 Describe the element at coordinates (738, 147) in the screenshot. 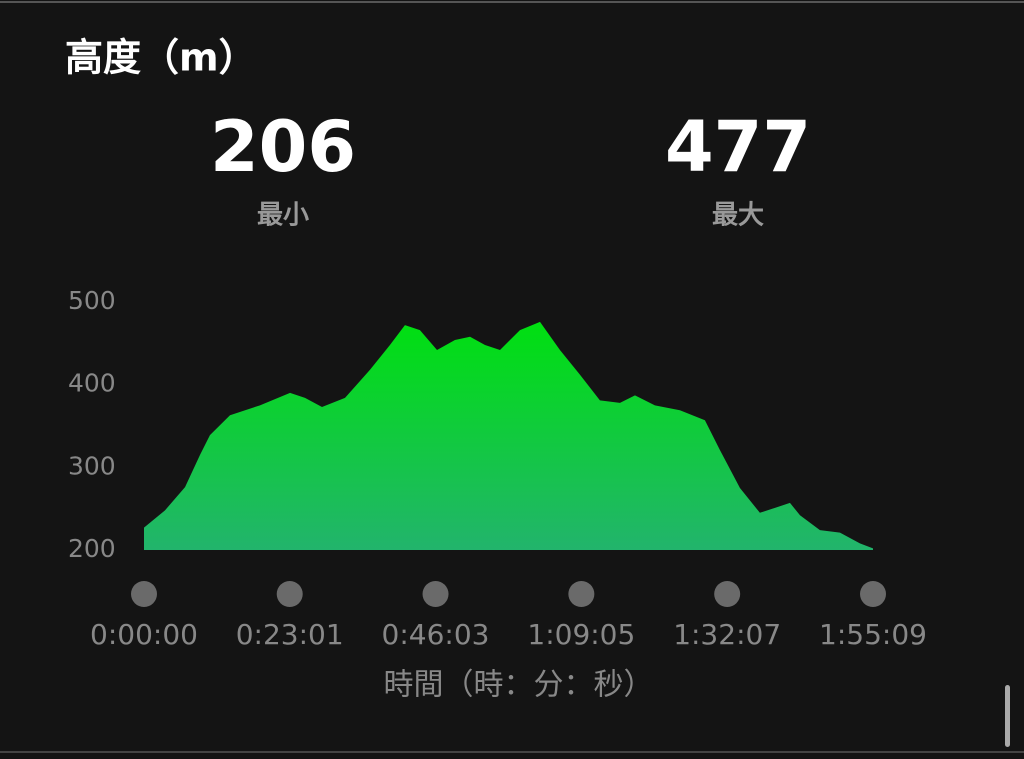

I see `stat-value: 477` at that location.